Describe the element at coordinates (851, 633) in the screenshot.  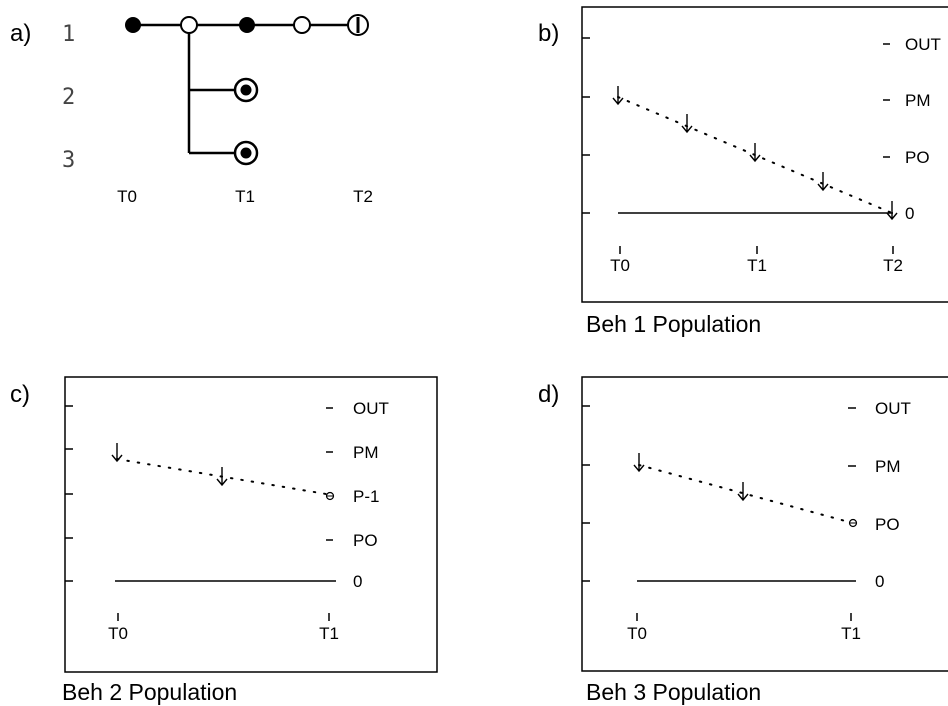
I see `time-label-d-t1: T1` at that location.